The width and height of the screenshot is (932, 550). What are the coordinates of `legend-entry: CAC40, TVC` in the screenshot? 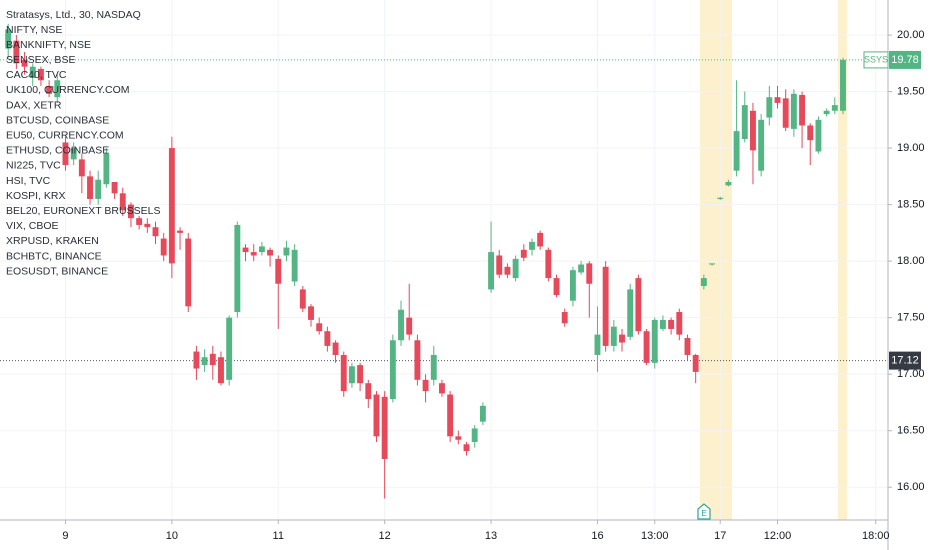 It's located at (36, 75).